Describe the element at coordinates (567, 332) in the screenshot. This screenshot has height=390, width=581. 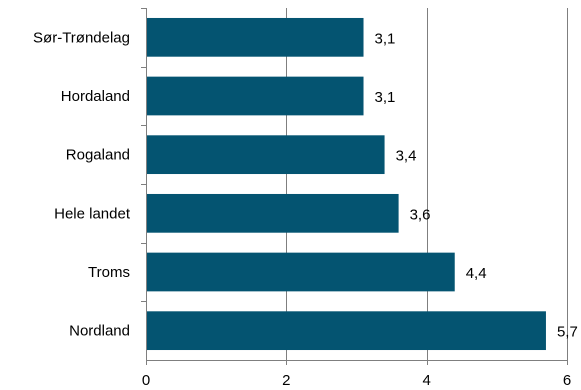
I see `value-label: 5,7` at that location.